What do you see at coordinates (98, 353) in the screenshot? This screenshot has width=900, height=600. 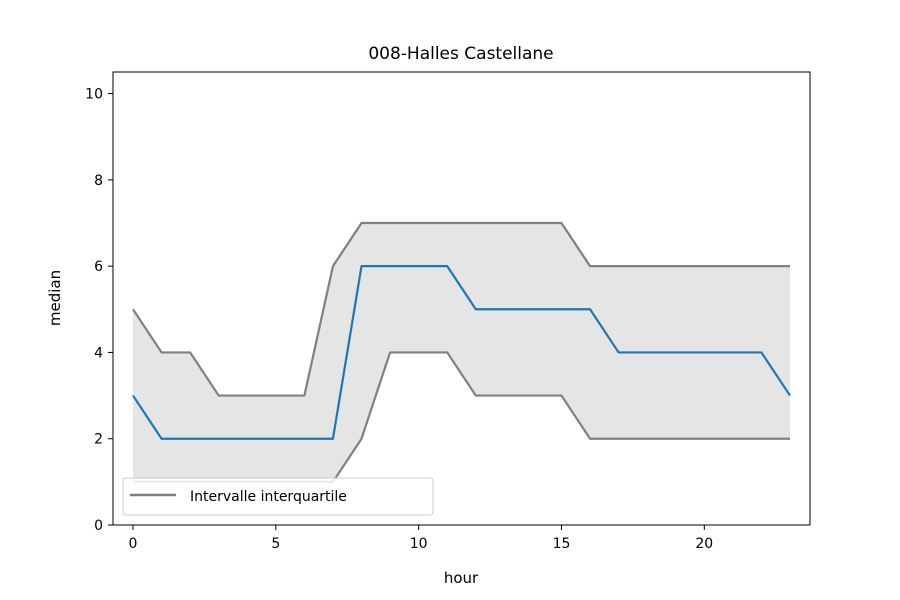 I see `y-tick-label: 4` at bounding box center [98, 353].